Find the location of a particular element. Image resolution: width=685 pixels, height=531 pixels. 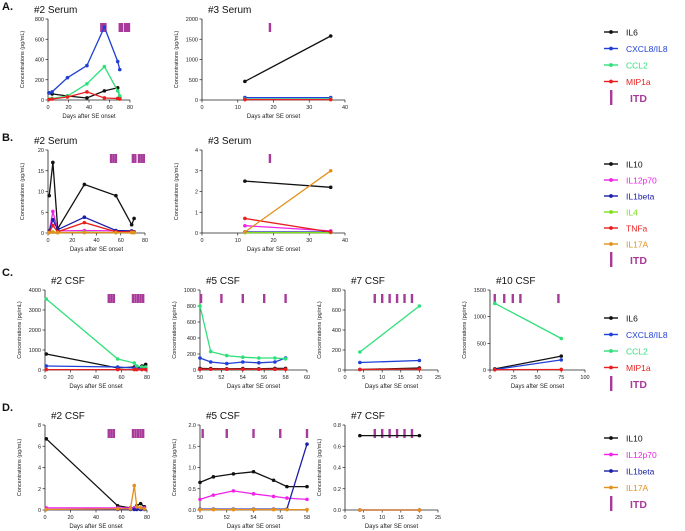

y-tick-label: 1000 is located at coordinates (192, 61).